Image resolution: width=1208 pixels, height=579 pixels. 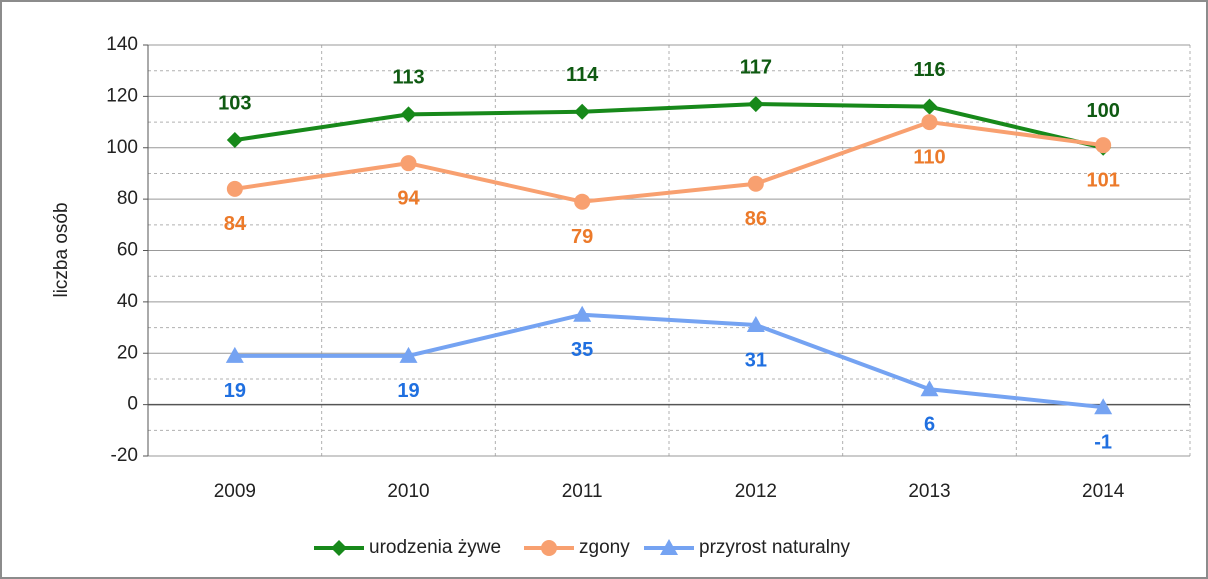 What do you see at coordinates (435, 547) in the screenshot?
I see `legend-label: urodzenia żywe` at bounding box center [435, 547].